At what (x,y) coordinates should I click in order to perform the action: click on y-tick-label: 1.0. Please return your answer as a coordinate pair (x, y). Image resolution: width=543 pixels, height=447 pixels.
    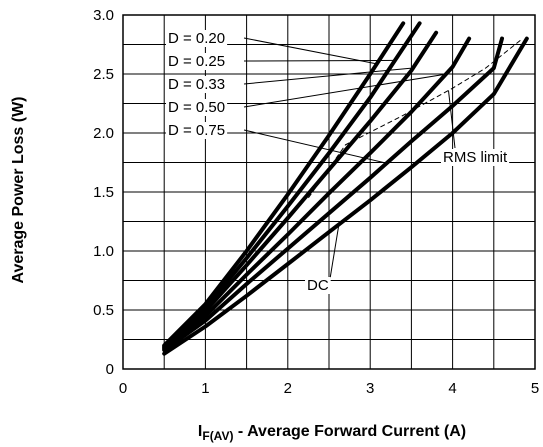
    Looking at the image, I should click on (103, 251).